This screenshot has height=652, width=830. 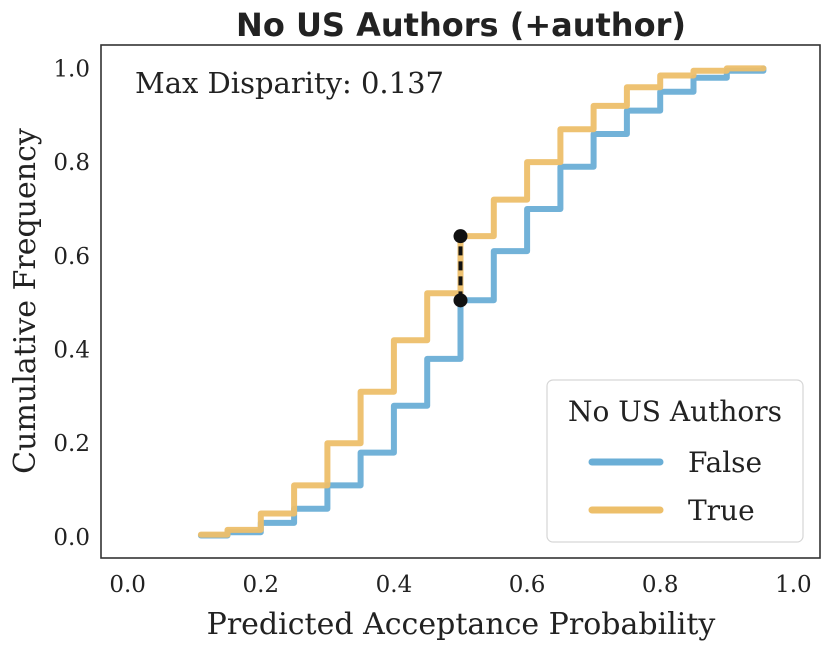 What do you see at coordinates (725, 462) in the screenshot?
I see `legend-label-false: False` at bounding box center [725, 462].